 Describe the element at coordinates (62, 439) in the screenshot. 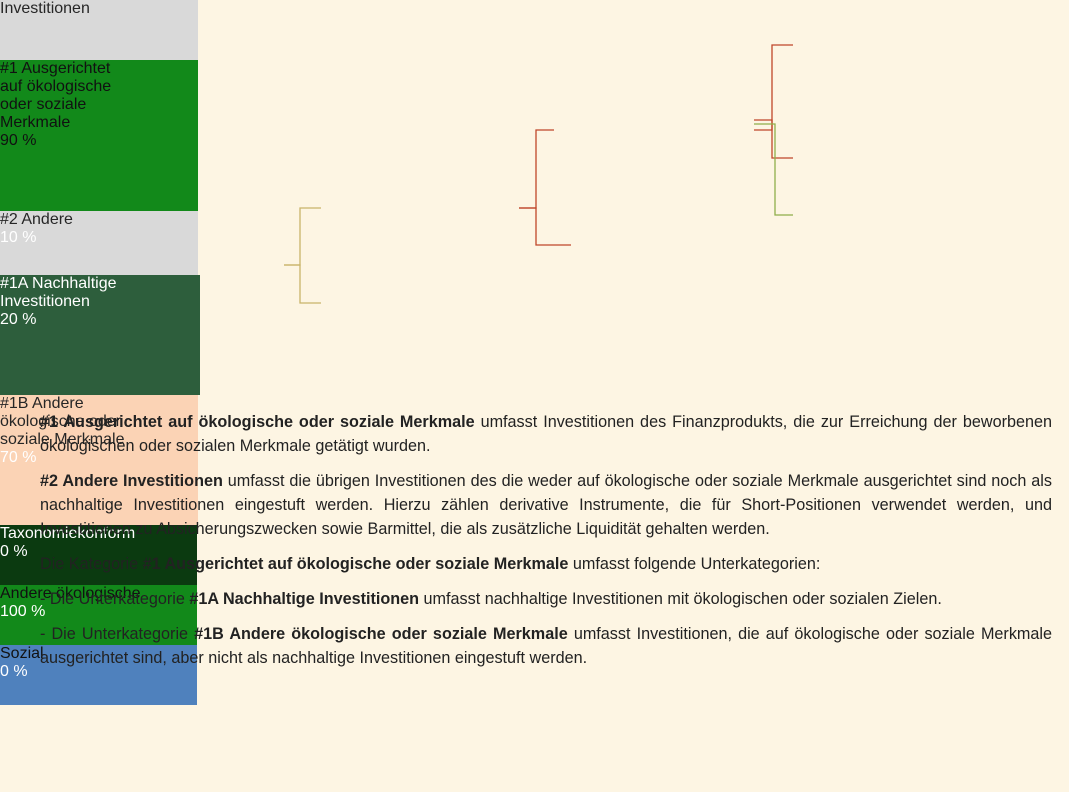

I see `node-label: soziale Merkmale` at that location.